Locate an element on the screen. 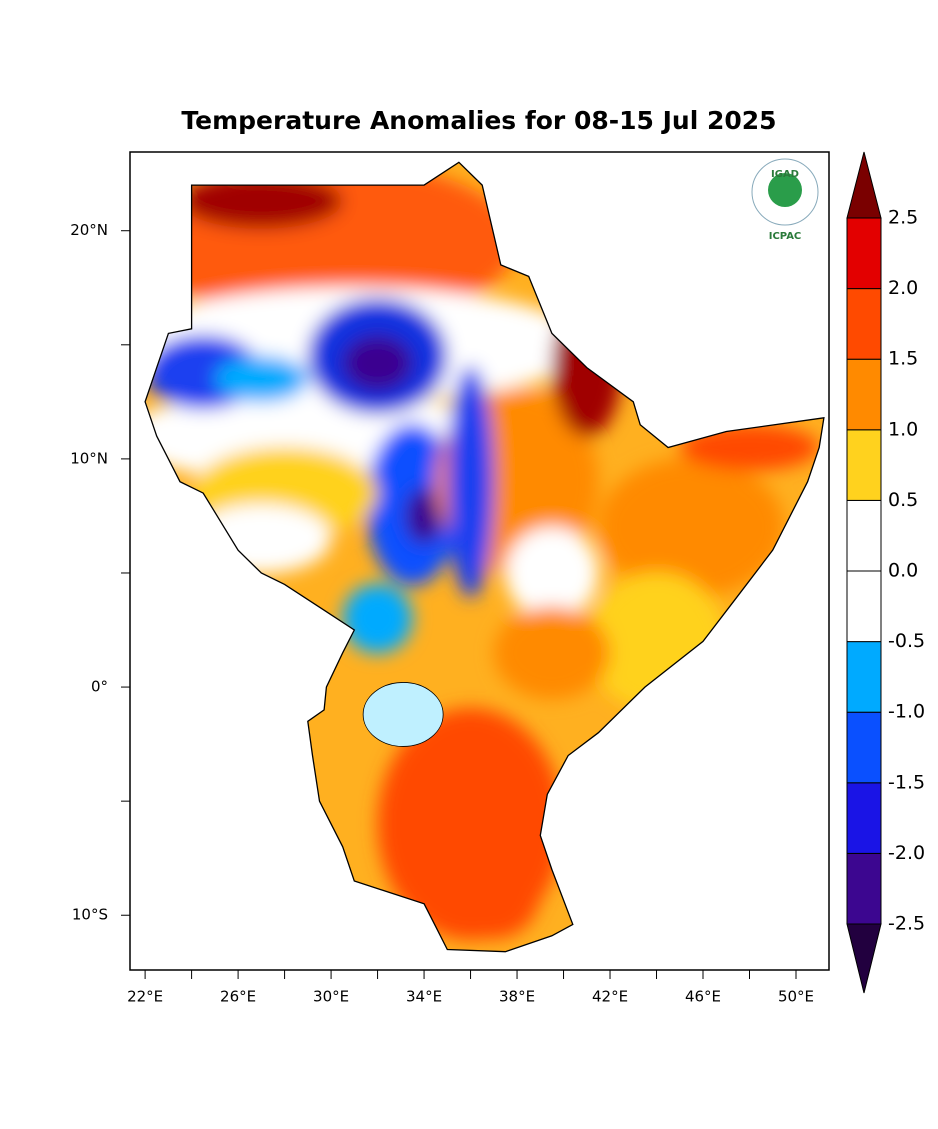 The image size is (938, 1129). x-tick-label: 26°E is located at coordinates (238, 997).